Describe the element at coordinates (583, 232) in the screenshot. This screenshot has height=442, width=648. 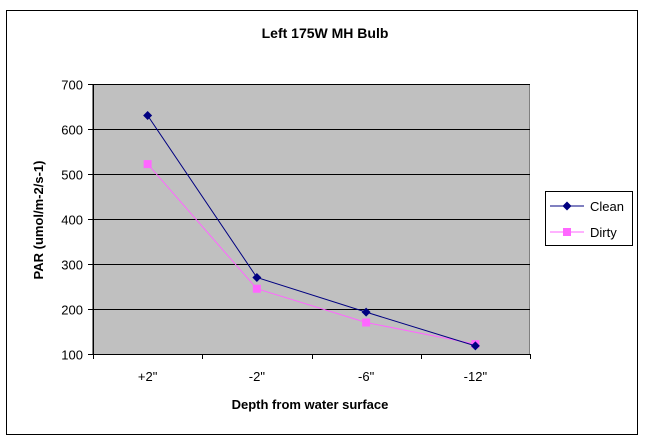
I see `legend-item-dirty: Dirty` at that location.